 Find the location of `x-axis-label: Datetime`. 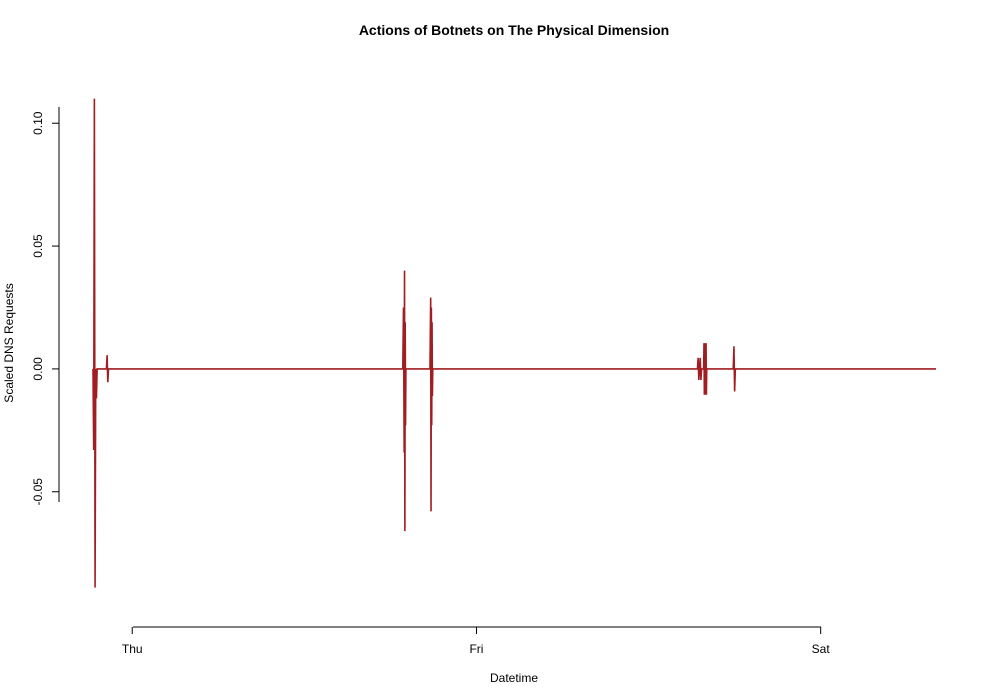

x-axis-label: Datetime is located at coordinates (514, 678).